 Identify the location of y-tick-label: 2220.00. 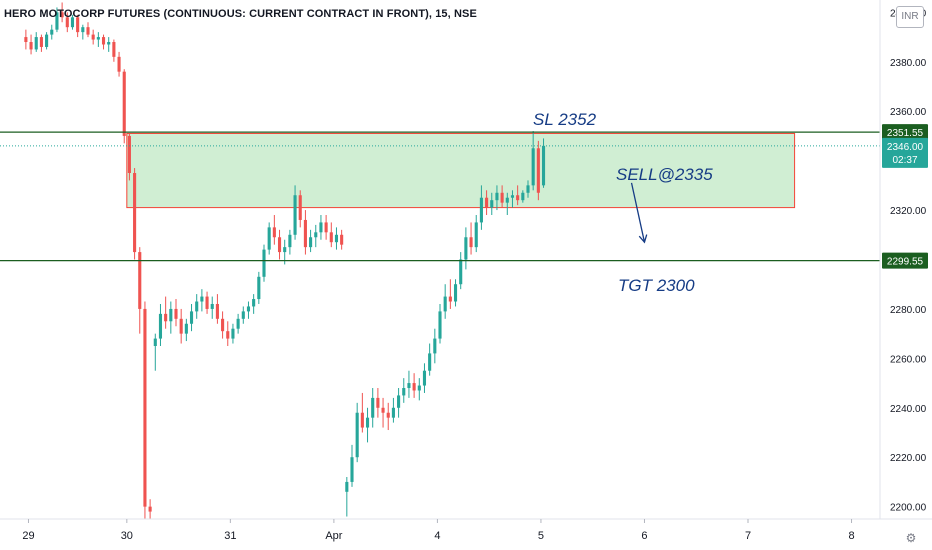
(908, 458).